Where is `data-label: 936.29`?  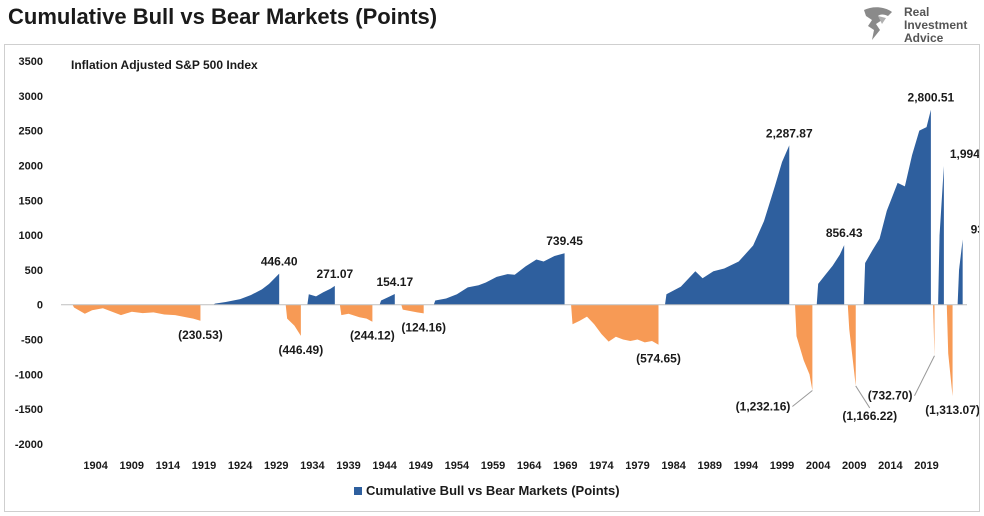 data-label: 936.29 is located at coordinates (975, 230).